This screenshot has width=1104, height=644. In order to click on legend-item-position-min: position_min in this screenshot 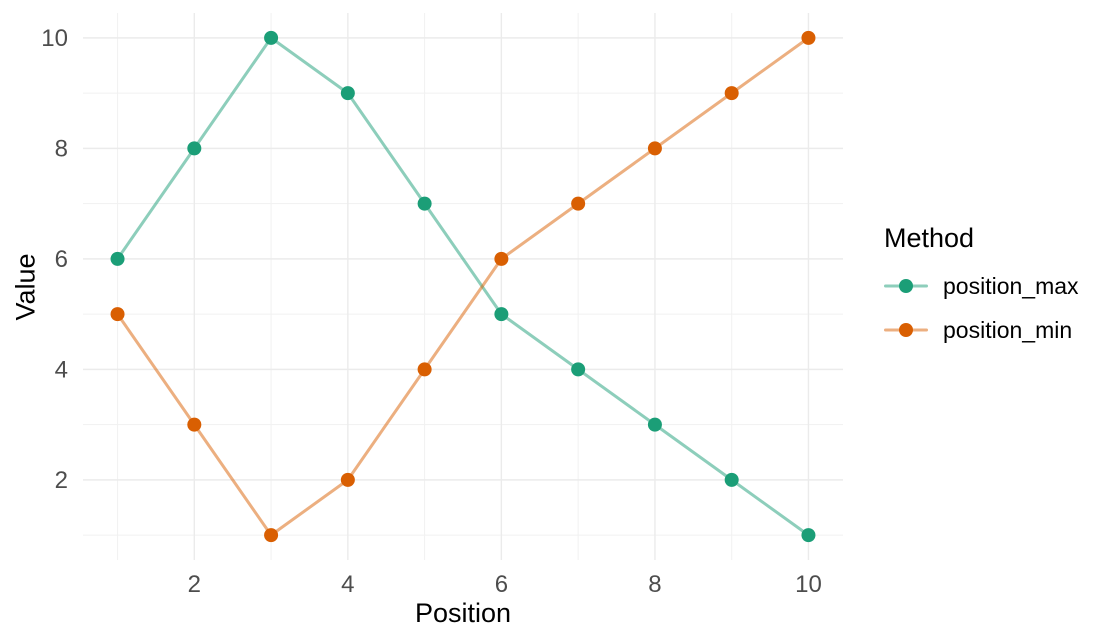, I will do `click(981, 330)`.